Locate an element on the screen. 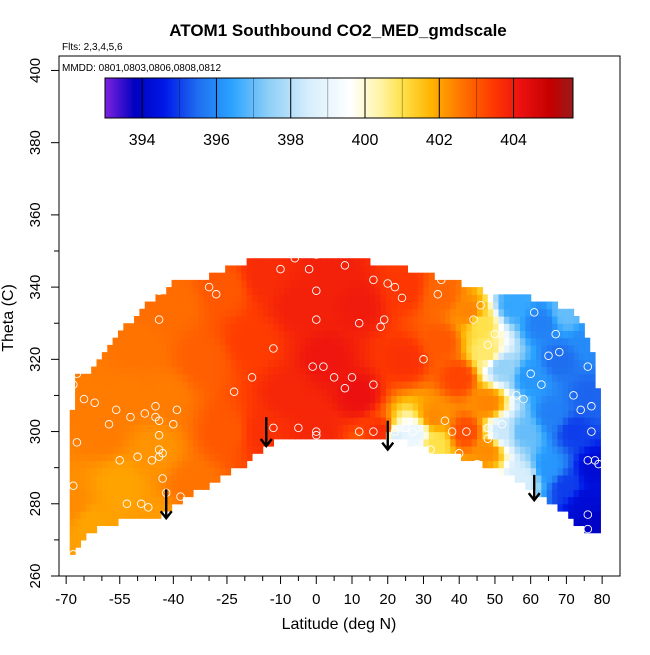 This screenshot has width=650, height=655. y-tick-label: 360 is located at coordinates (35, 214).